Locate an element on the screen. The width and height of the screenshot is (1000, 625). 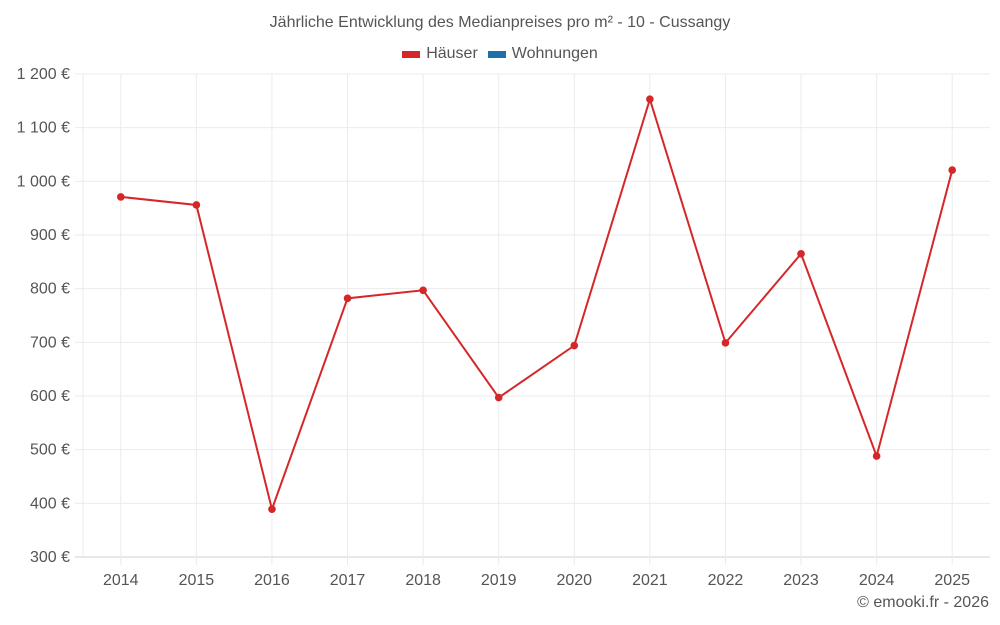
y-tick-label: 500 € is located at coordinates (50, 450).